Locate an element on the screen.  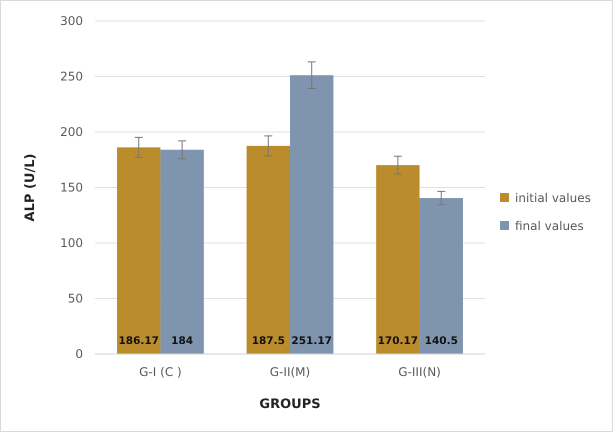
y-tick-label: 50 is located at coordinates (75, 299).